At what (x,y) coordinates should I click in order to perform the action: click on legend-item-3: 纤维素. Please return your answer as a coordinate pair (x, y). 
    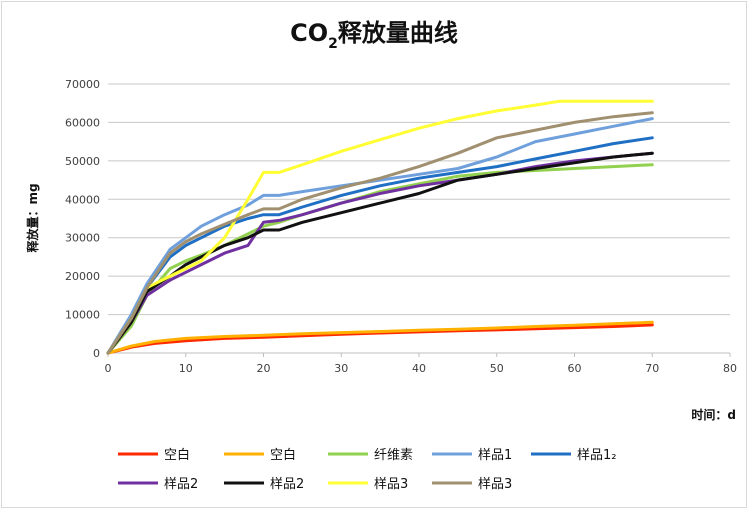
    Looking at the image, I should click on (370, 455).